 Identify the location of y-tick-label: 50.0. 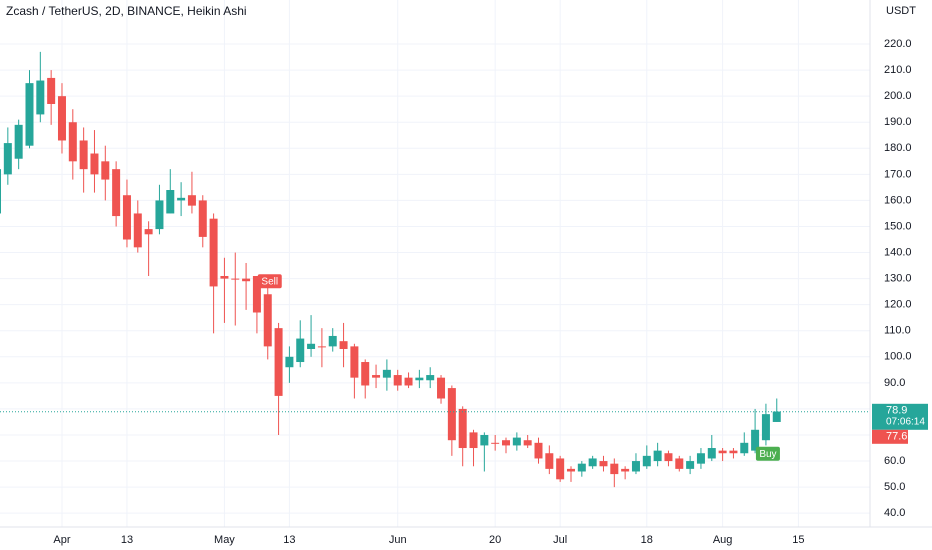
(894, 487).